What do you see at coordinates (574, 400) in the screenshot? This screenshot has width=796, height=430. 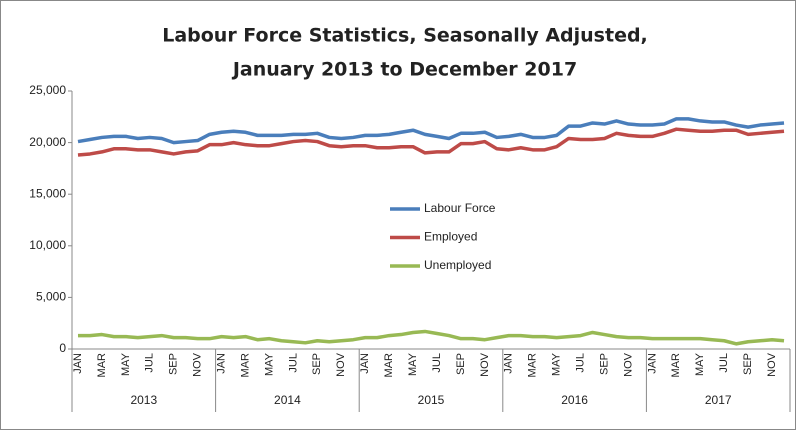 I see `group-label: 2016` at bounding box center [574, 400].